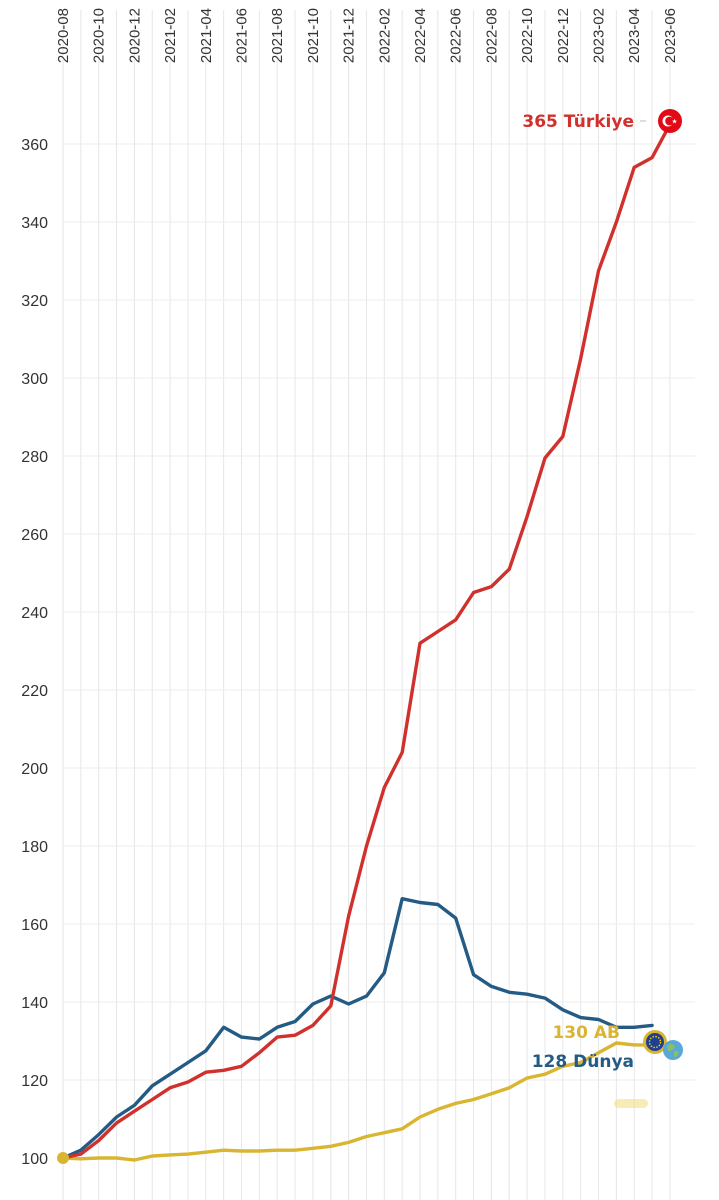 The height and width of the screenshot is (1200, 719). What do you see at coordinates (34, 691) in the screenshot?
I see `y-tick-label: 220` at bounding box center [34, 691].